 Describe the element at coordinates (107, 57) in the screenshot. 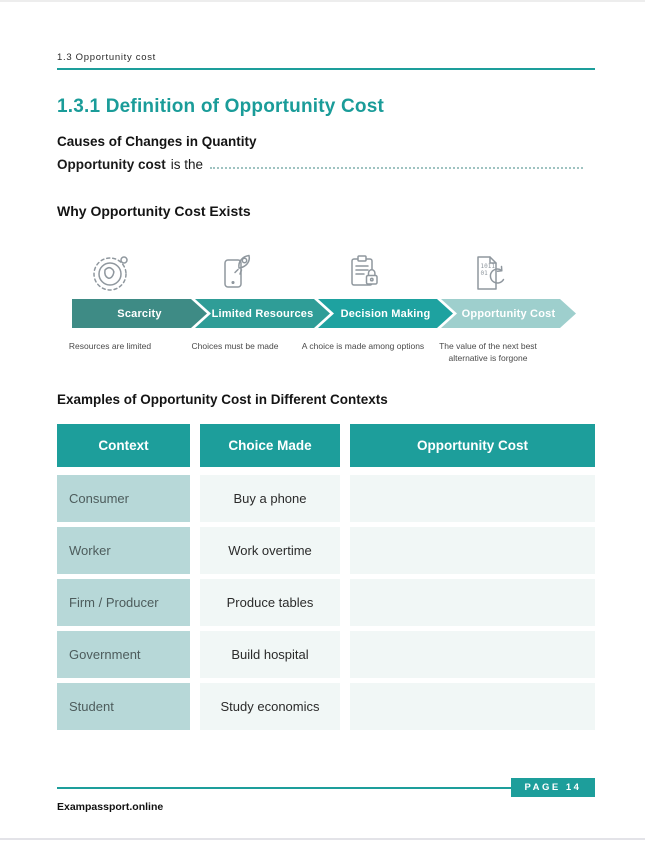

I see `chapter-label: 1.3 Opportunity cost` at that location.